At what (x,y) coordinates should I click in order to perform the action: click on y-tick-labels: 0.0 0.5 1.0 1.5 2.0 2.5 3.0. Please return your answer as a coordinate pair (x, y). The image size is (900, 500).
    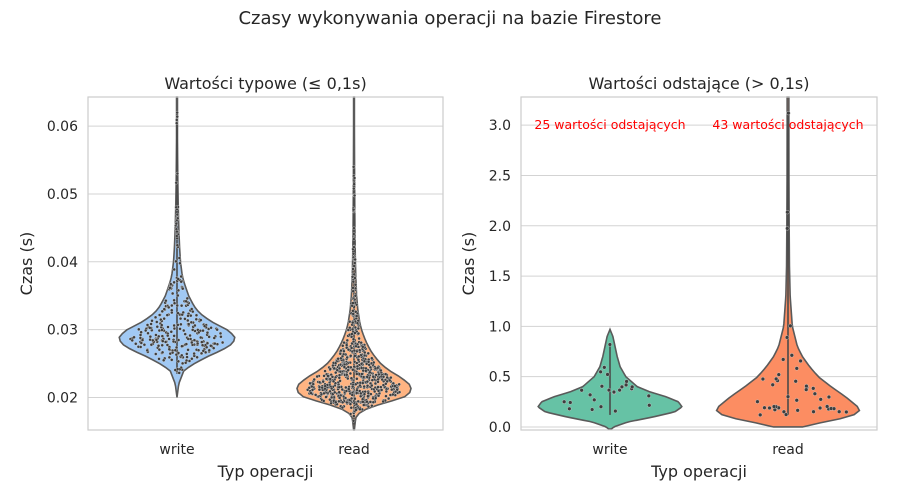
    Looking at the image, I should click on (500, 277).